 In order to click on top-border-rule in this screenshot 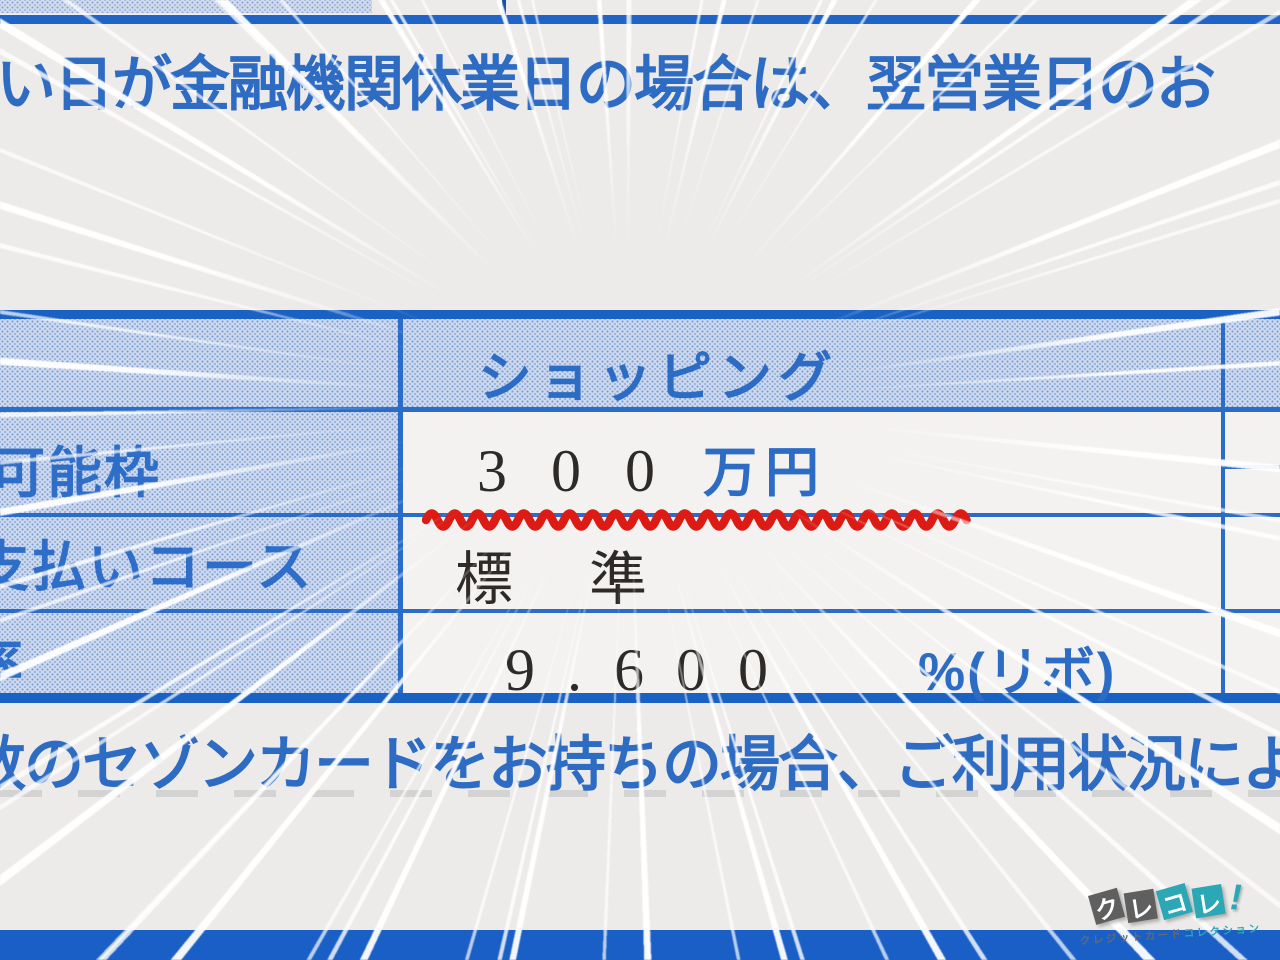, I will do `click(640, 19)`.